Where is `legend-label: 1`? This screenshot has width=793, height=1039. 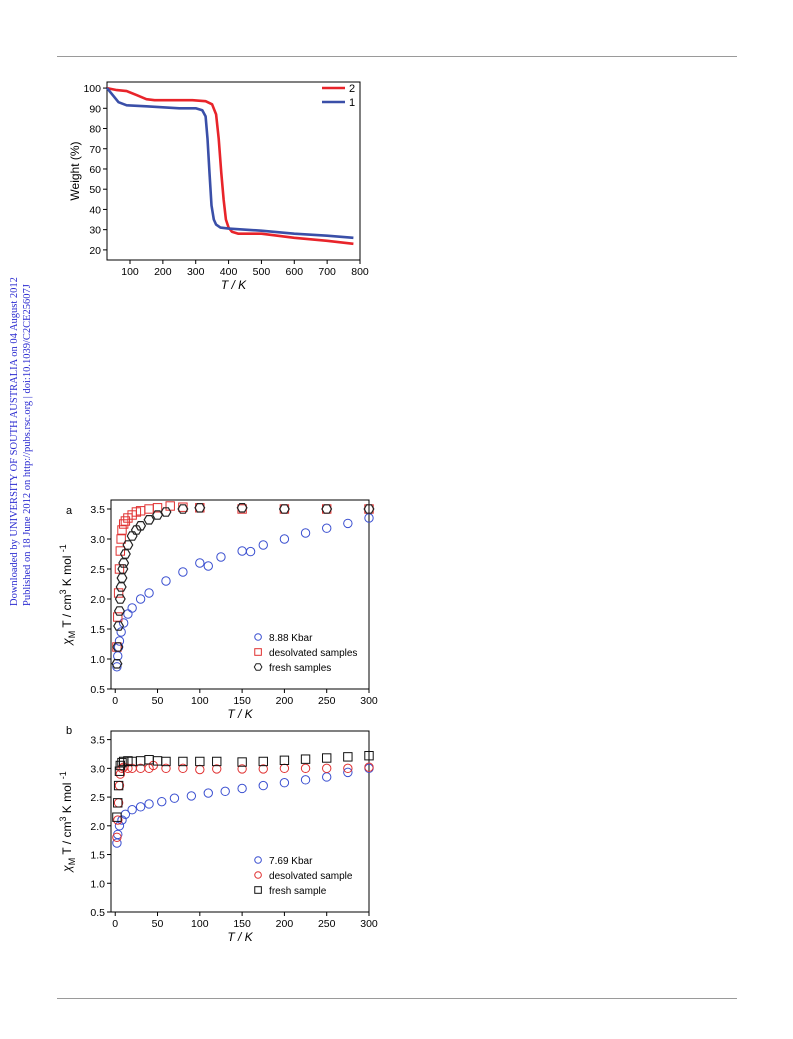
legend-label: 1 is located at coordinates (352, 103).